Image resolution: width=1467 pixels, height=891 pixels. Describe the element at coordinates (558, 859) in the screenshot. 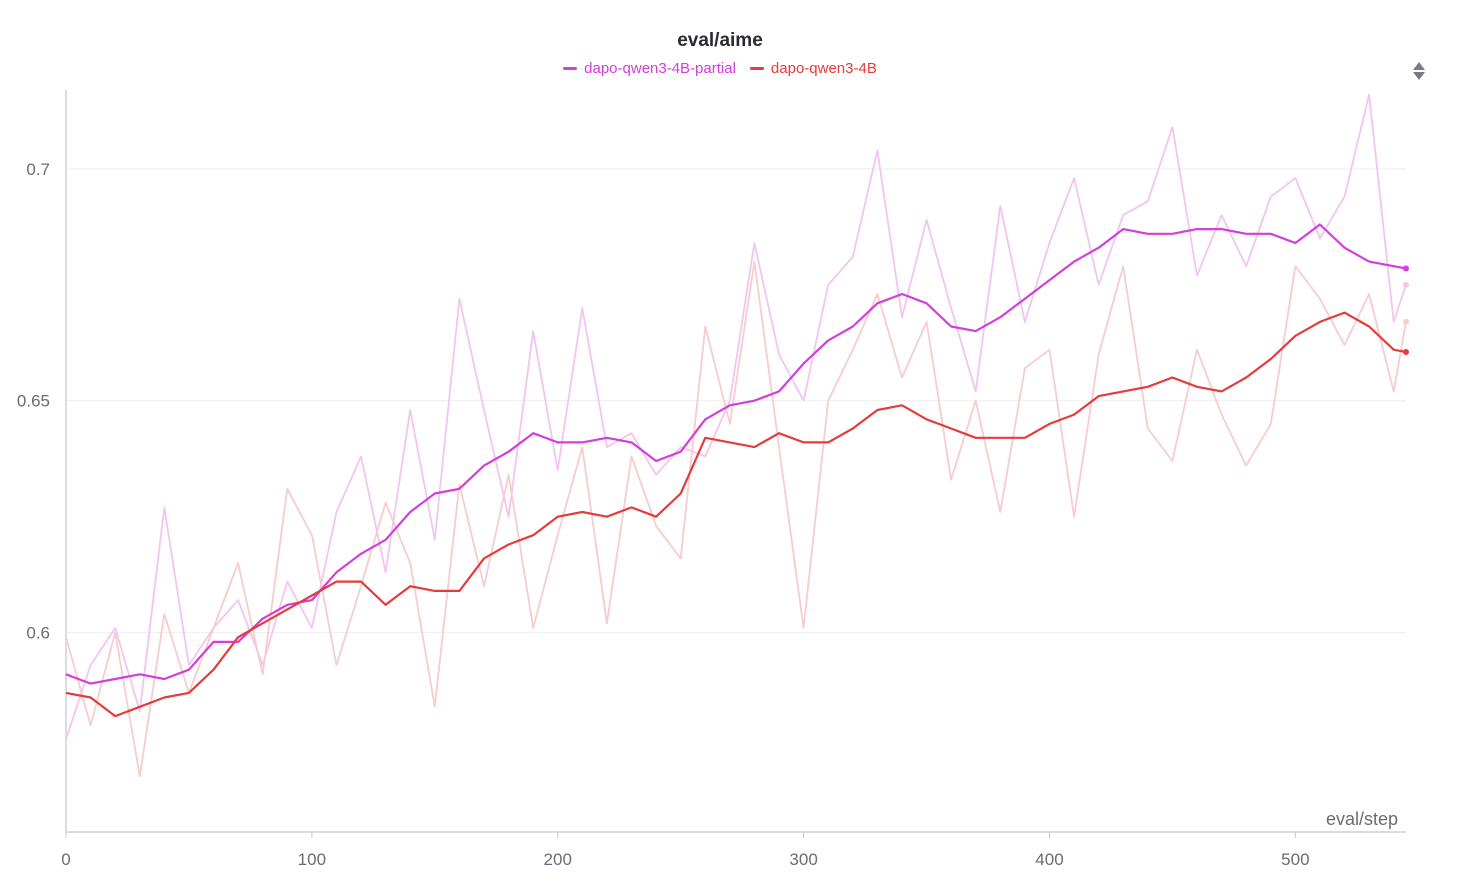

I see `x-tick-label: 200` at that location.